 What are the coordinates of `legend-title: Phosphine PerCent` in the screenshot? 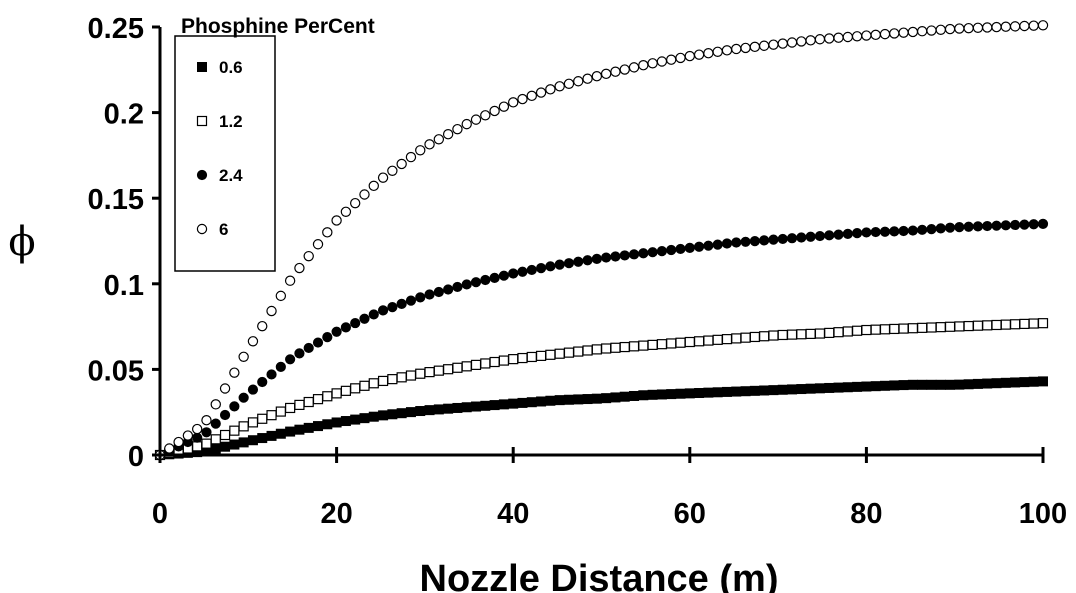 It's located at (278, 26).